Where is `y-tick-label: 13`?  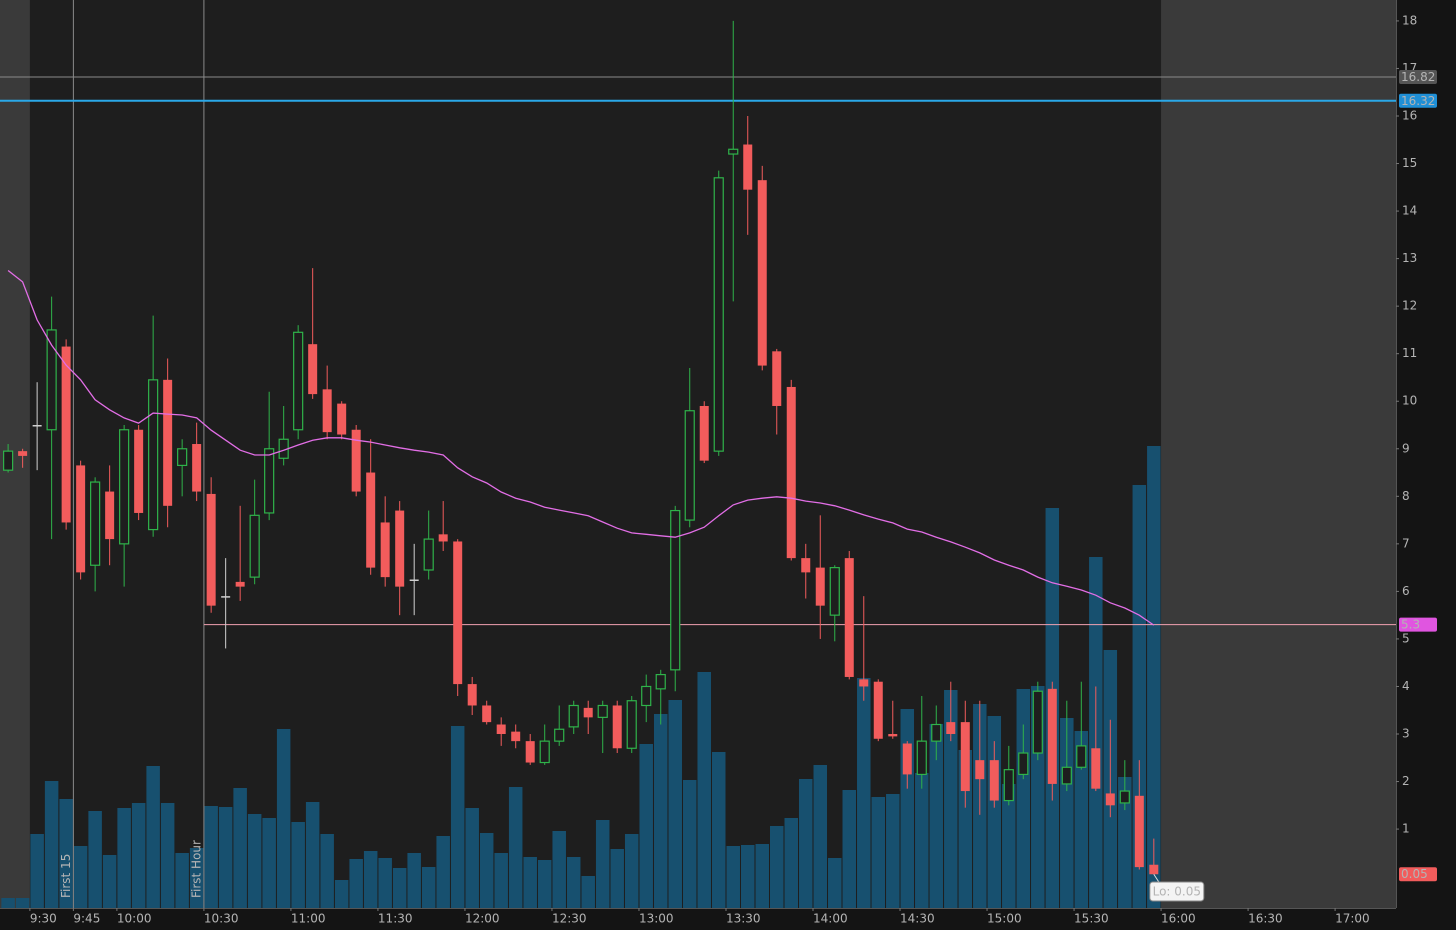
y-tick-label: 13 is located at coordinates (1409, 258).